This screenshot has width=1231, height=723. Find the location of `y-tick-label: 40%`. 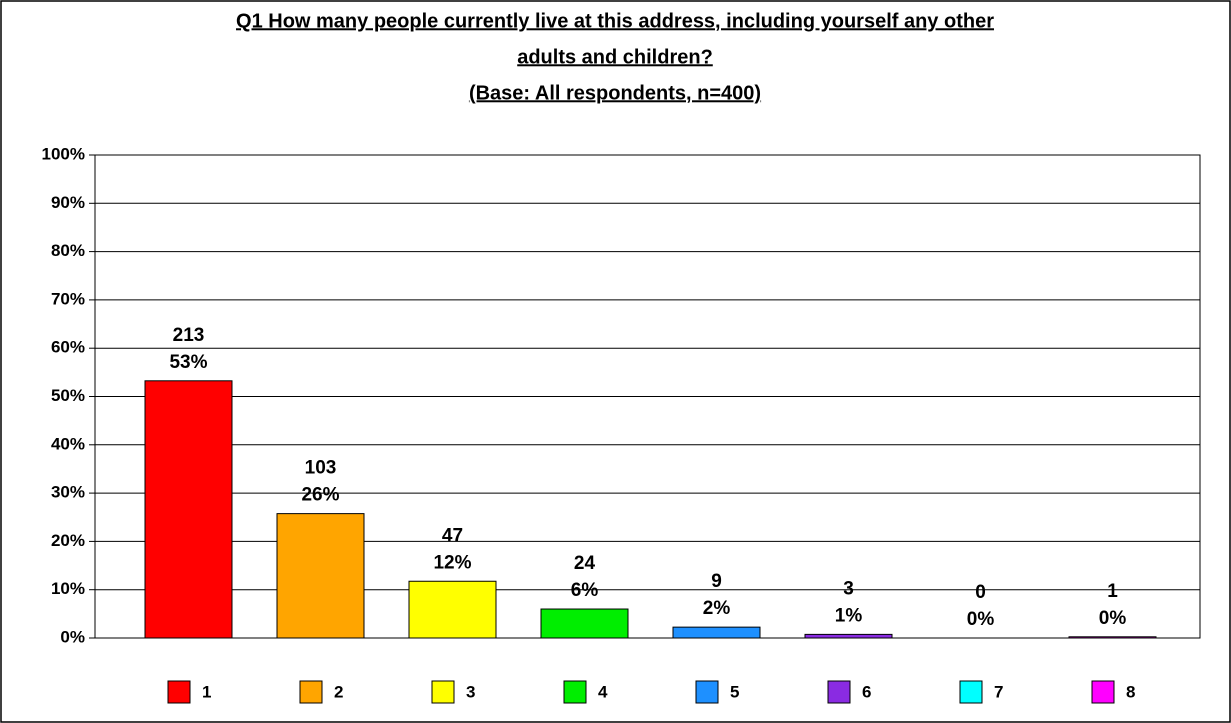

y-tick-label: 40% is located at coordinates (68, 443).